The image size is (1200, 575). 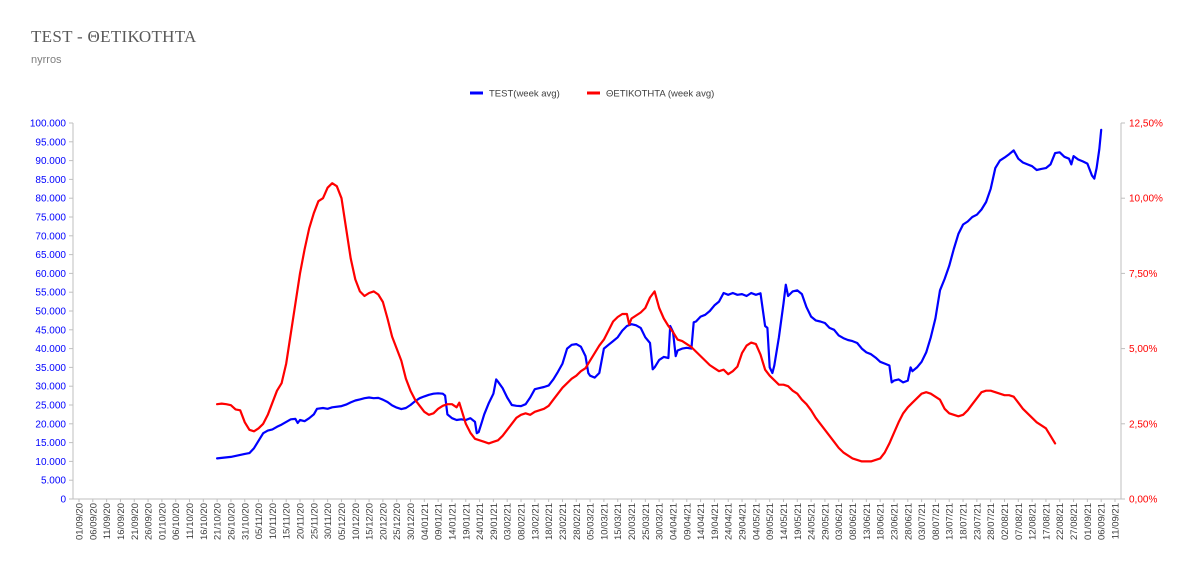 What do you see at coordinates (494, 521) in the screenshot?
I see `x-tick-label: 29/01/21` at bounding box center [494, 521].